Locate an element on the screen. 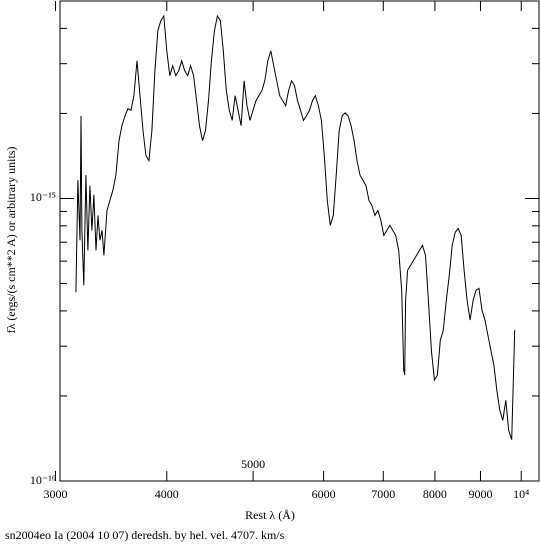  x-tick-label: 9000 is located at coordinates (480, 494).